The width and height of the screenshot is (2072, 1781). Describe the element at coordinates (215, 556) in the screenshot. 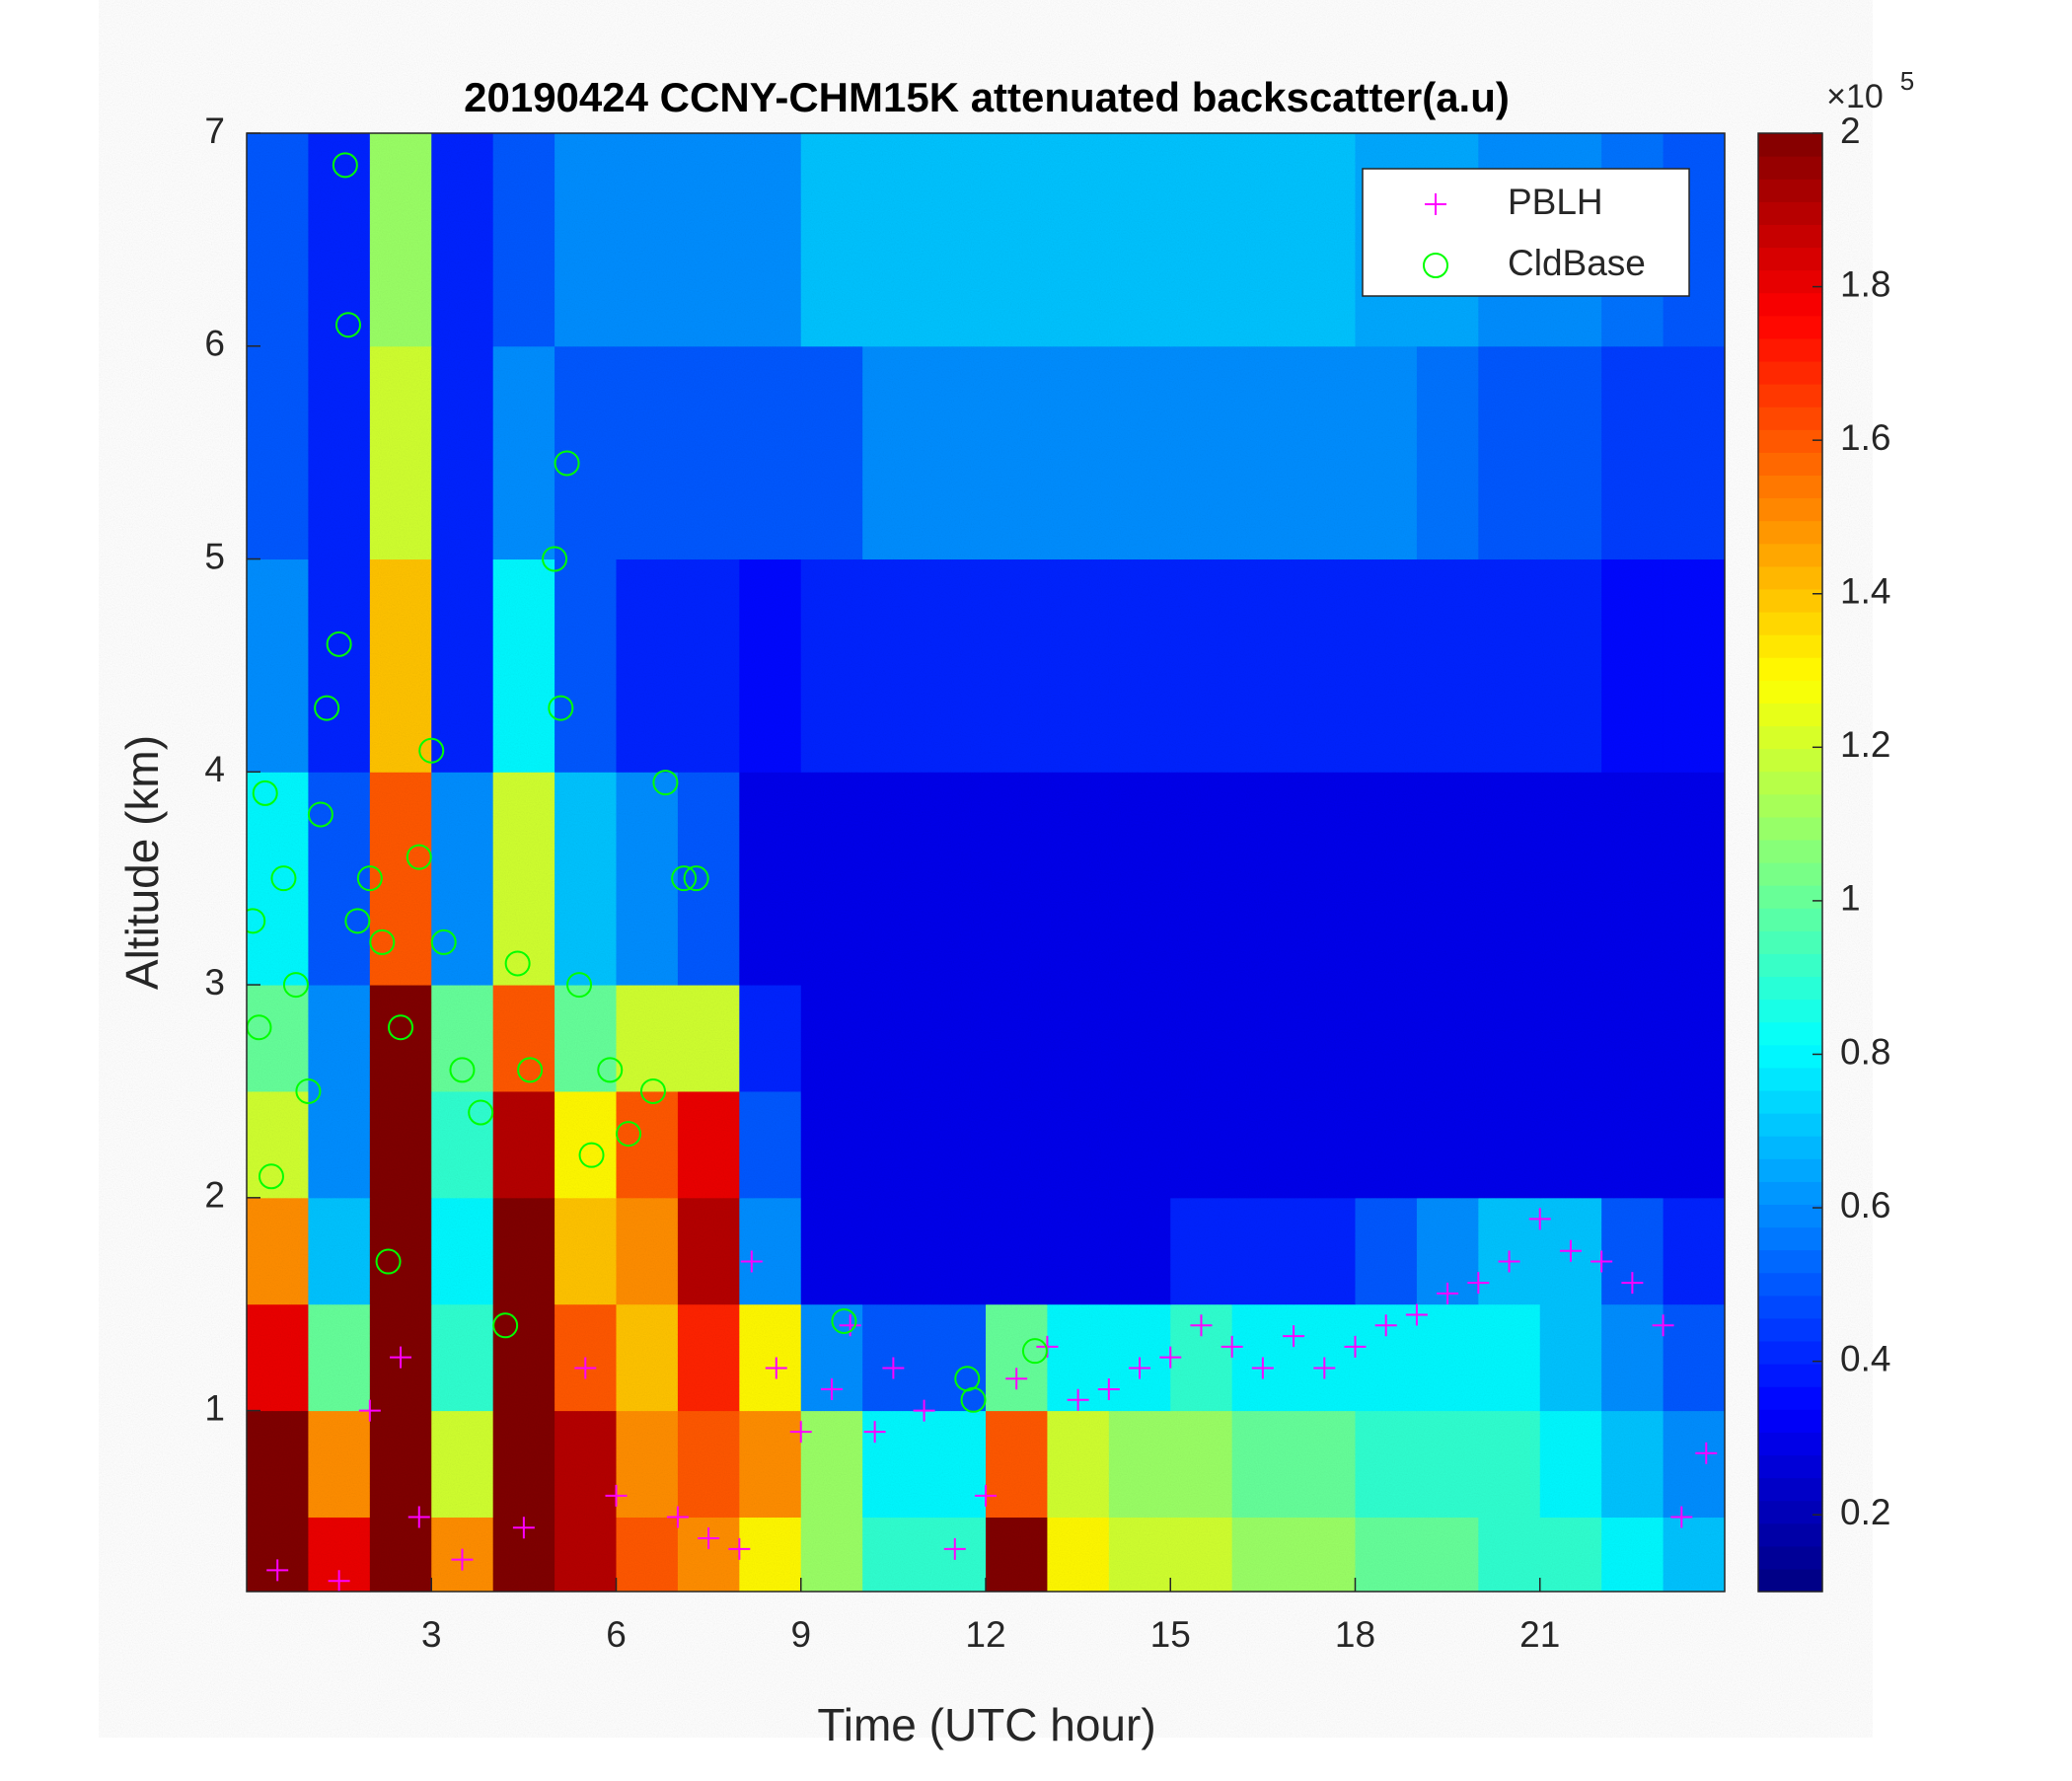

I see `y-tick-label: 5` at that location.